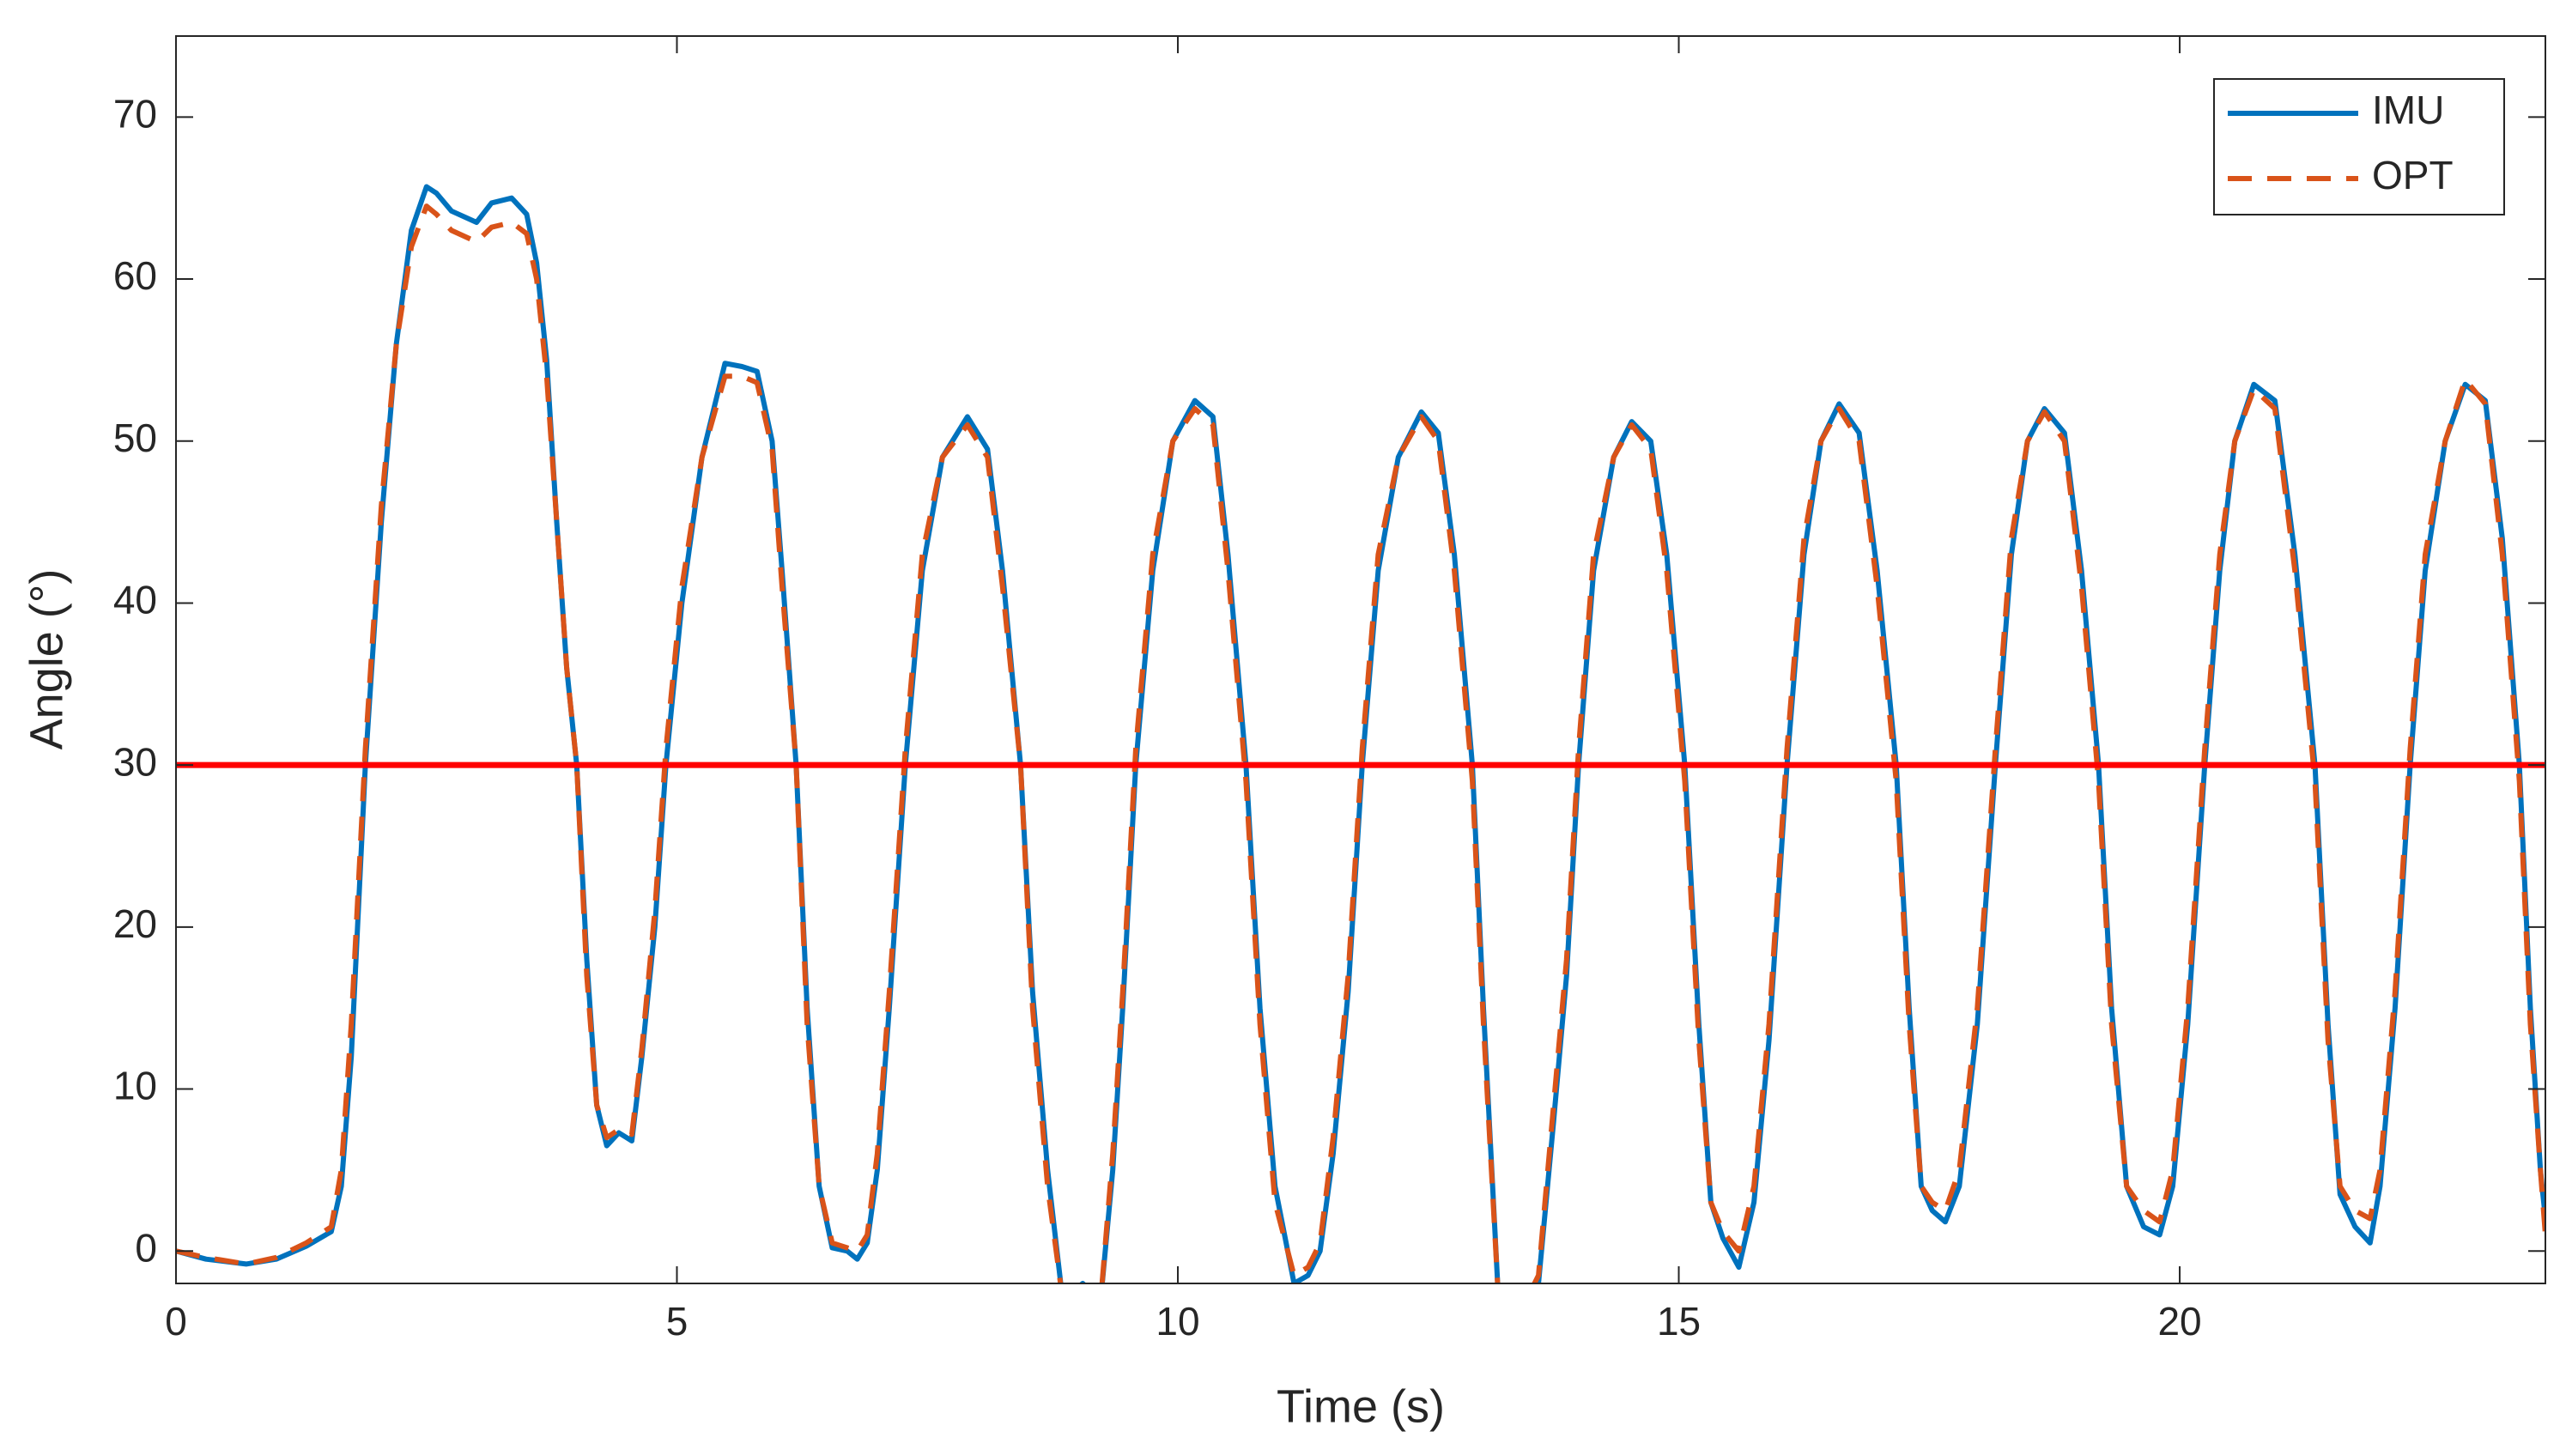  I want to click on y-tick-label: 70, so click(135, 114).